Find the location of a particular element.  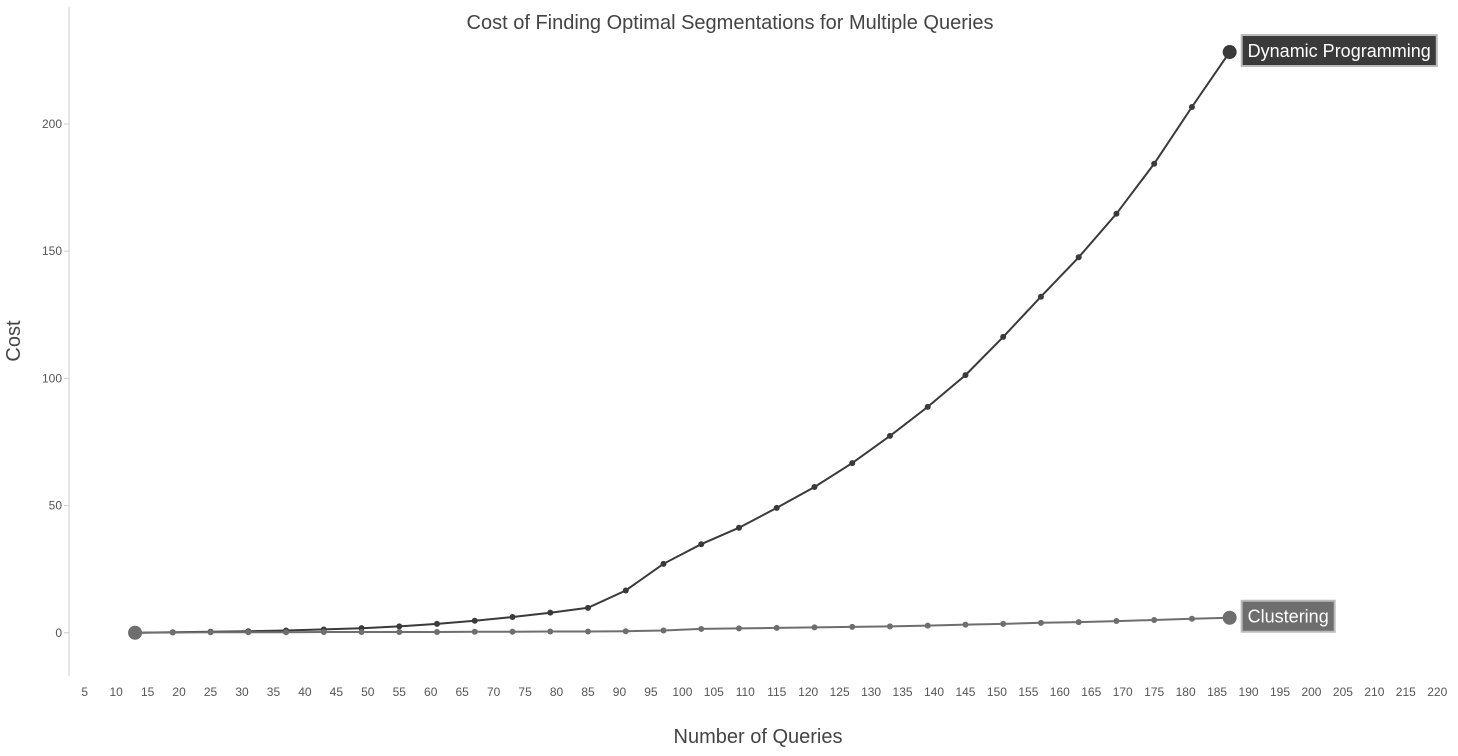

x-tick-label: 75 is located at coordinates (525, 692).